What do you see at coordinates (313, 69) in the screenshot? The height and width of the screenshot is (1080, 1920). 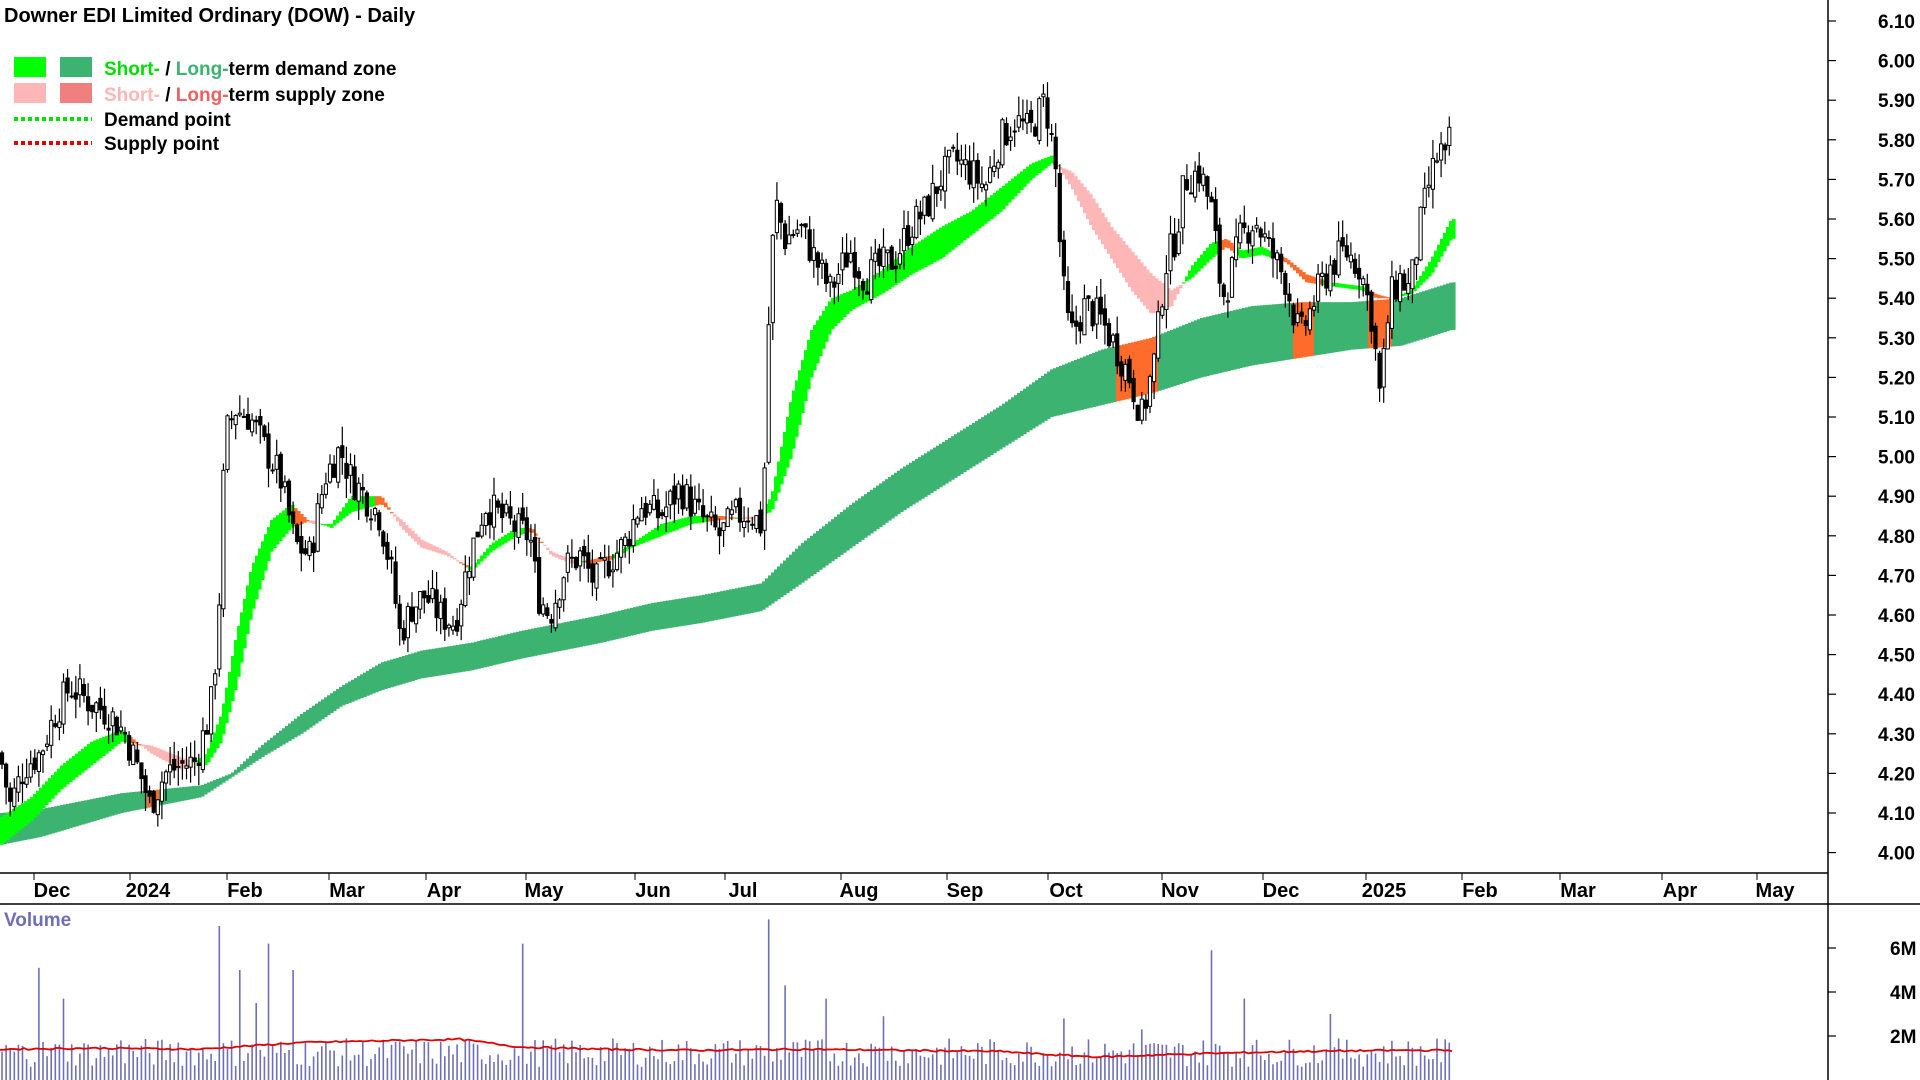 I see `legend-demand-rest: term demand zone` at bounding box center [313, 69].